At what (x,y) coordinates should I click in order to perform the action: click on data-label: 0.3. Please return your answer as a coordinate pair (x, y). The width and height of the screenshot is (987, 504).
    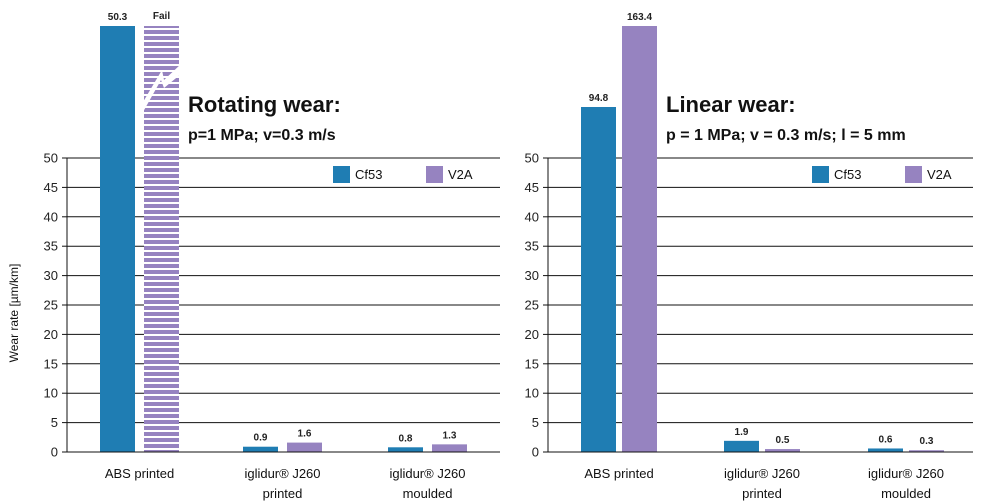
    Looking at the image, I should click on (927, 441).